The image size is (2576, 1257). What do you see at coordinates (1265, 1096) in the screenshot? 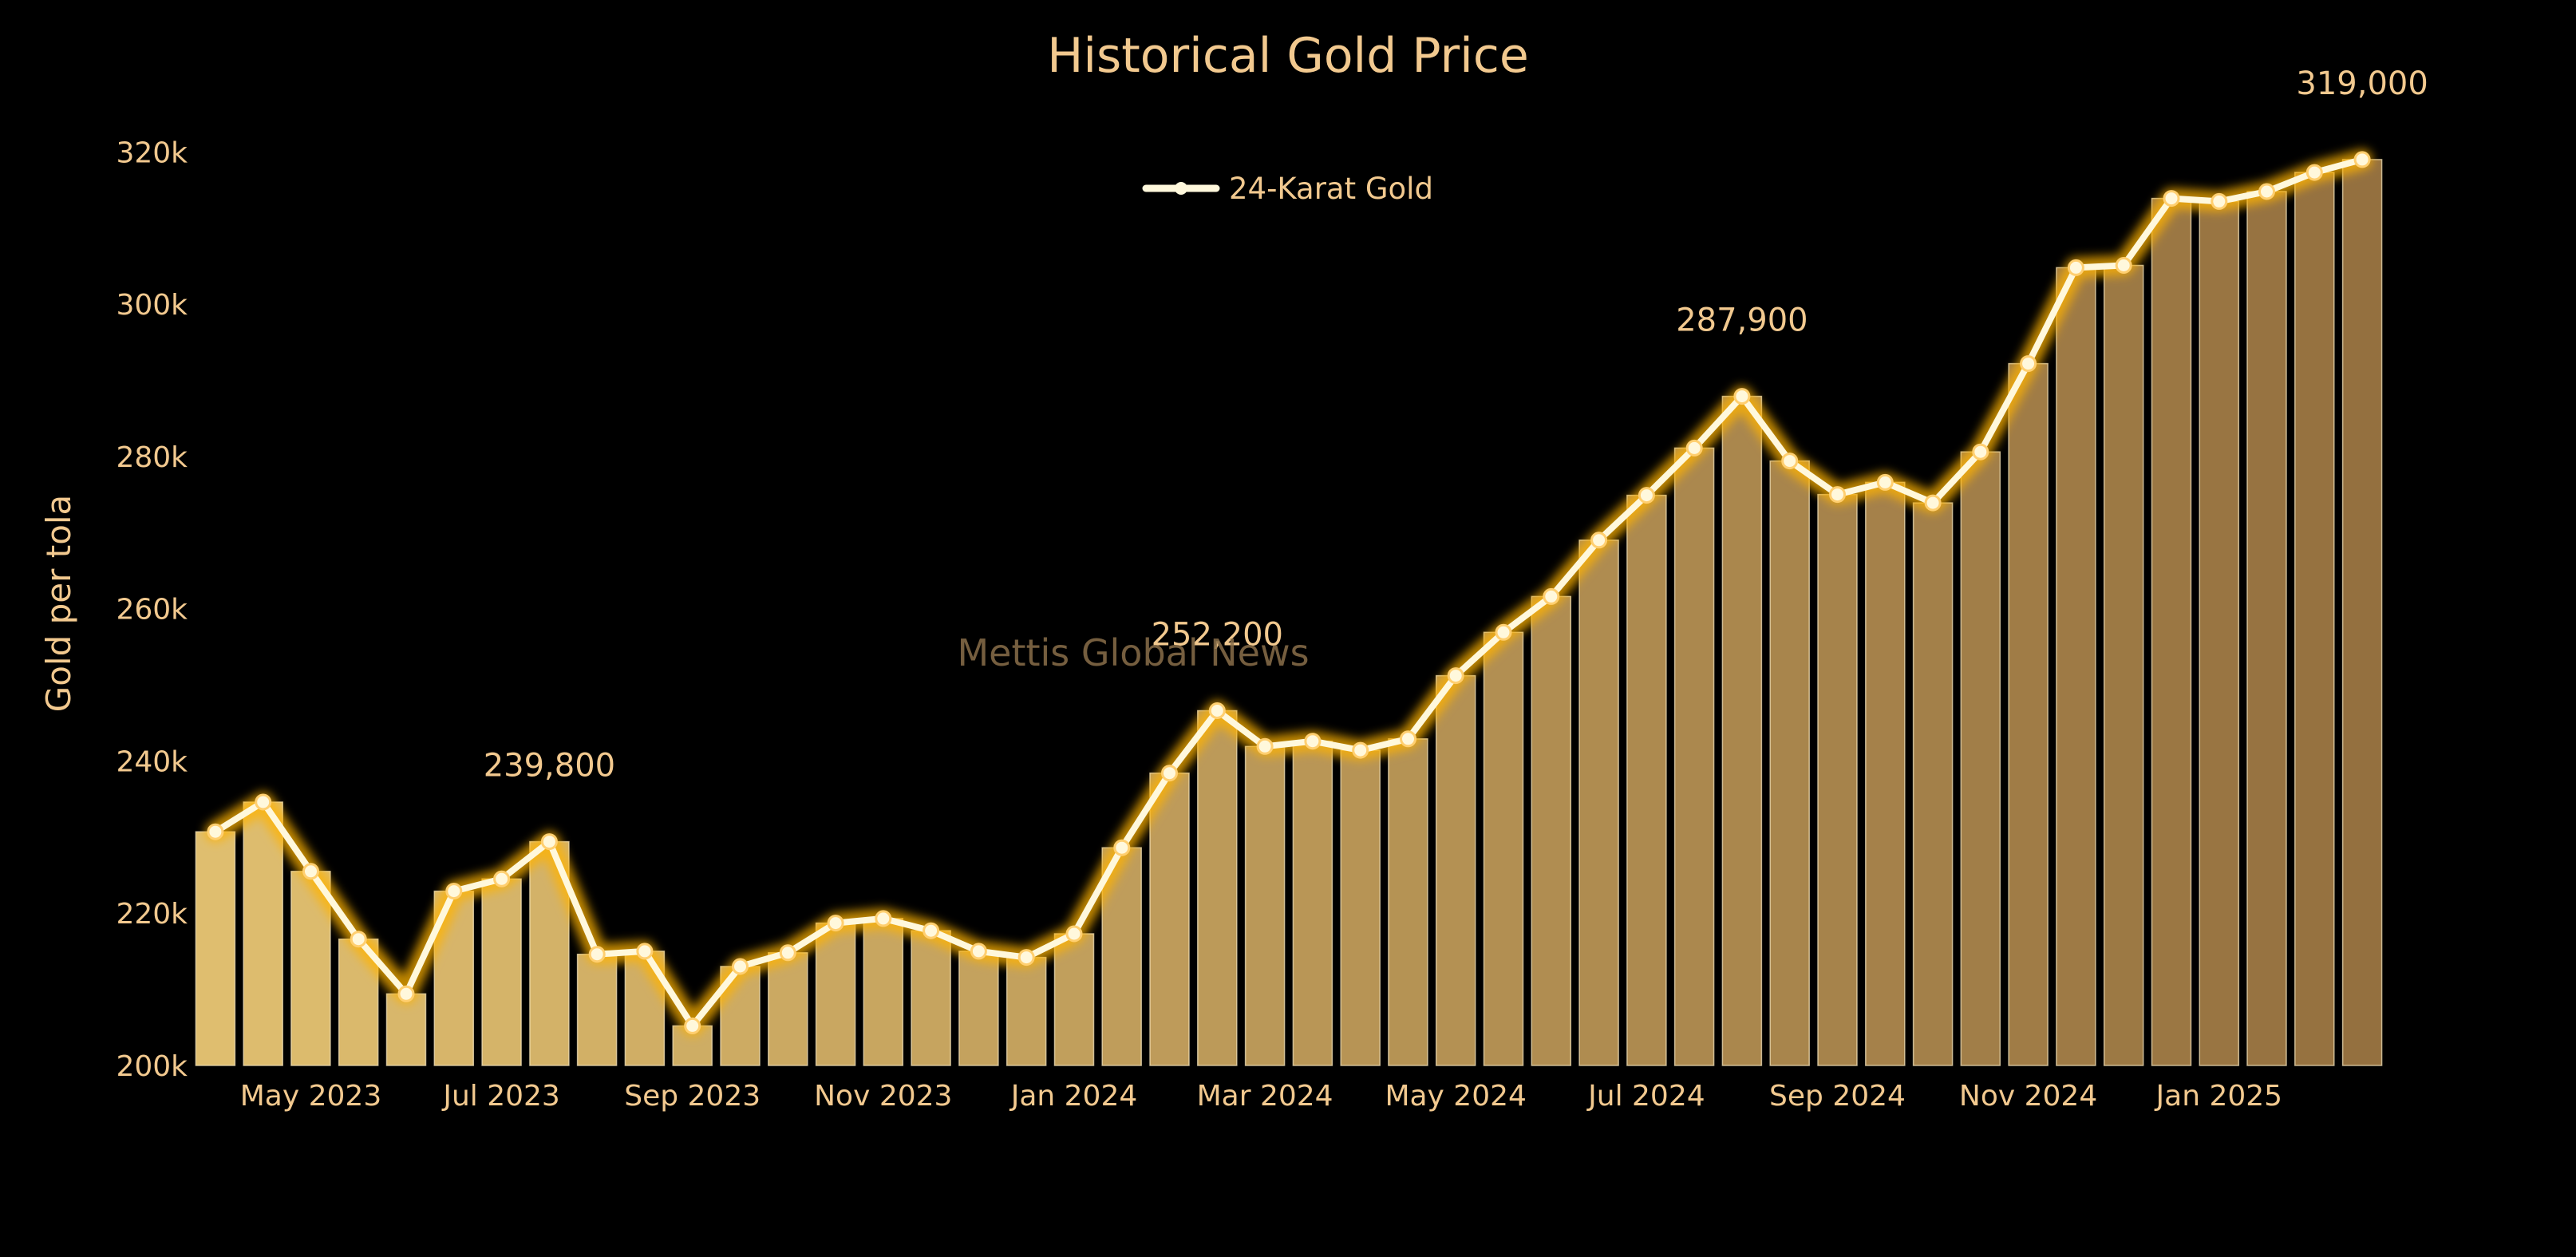
I see `x-tick-label: Mar 2024` at bounding box center [1265, 1096].